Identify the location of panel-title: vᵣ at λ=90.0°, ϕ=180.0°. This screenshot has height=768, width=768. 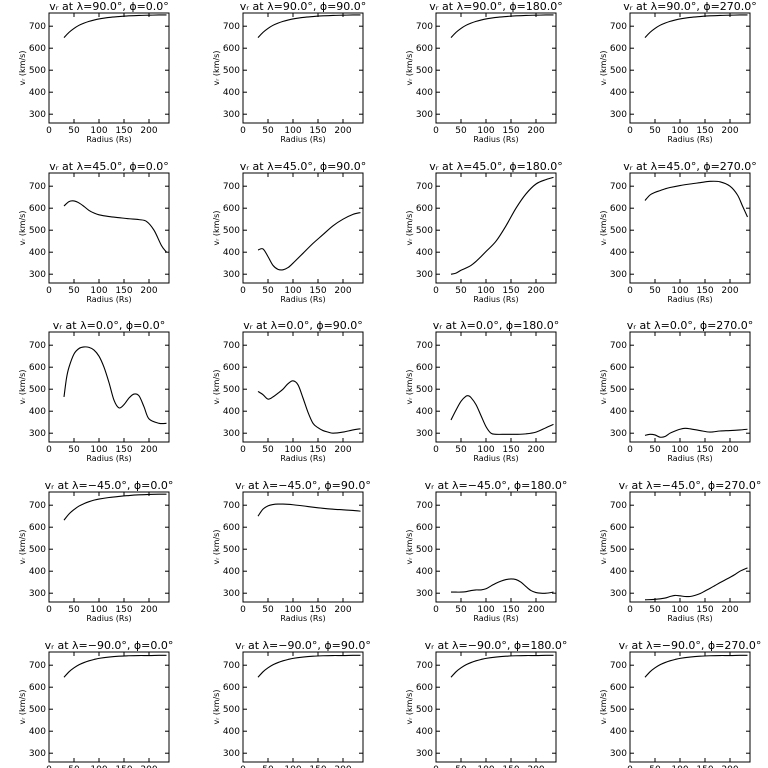
(496, 6).